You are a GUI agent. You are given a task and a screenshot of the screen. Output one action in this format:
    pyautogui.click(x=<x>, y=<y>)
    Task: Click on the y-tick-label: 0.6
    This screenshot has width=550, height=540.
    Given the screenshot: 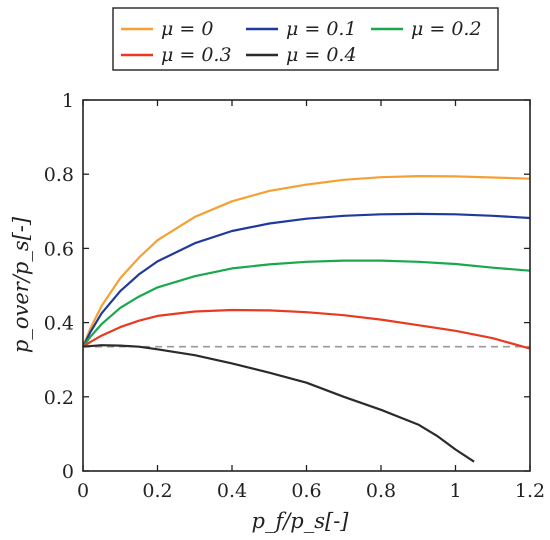 What is the action you would take?
    pyautogui.click(x=59, y=249)
    